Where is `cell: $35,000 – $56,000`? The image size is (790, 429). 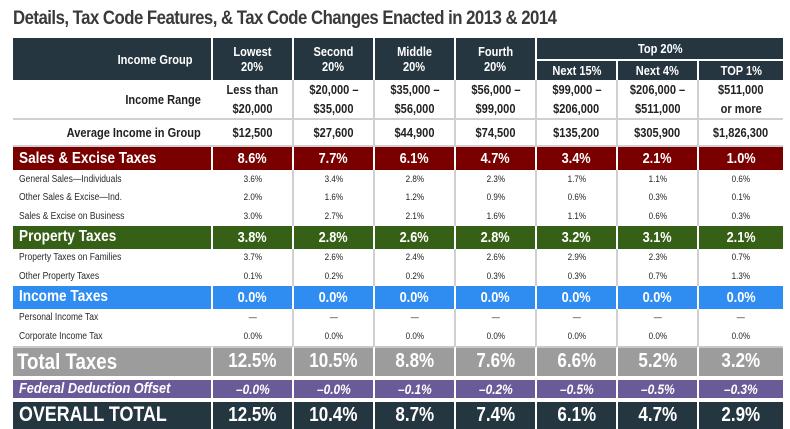 cell: $35,000 – $56,000 is located at coordinates (415, 100).